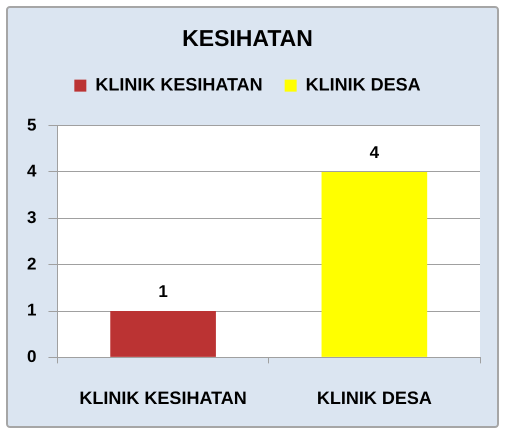 This screenshot has width=506, height=435. Describe the element at coordinates (163, 292) in the screenshot. I see `data-label: 1` at that location.